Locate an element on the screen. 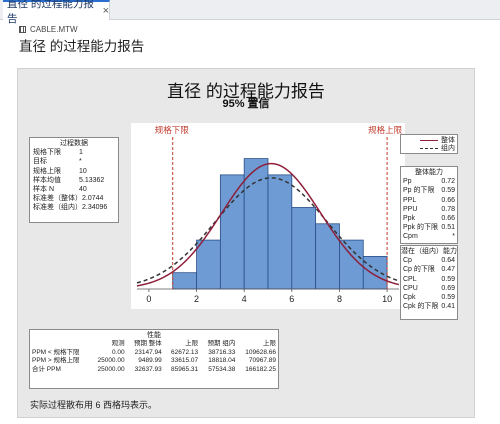 The width and height of the screenshot is (500, 424). process-row: 样本均值 5.13362 is located at coordinates (74, 180).